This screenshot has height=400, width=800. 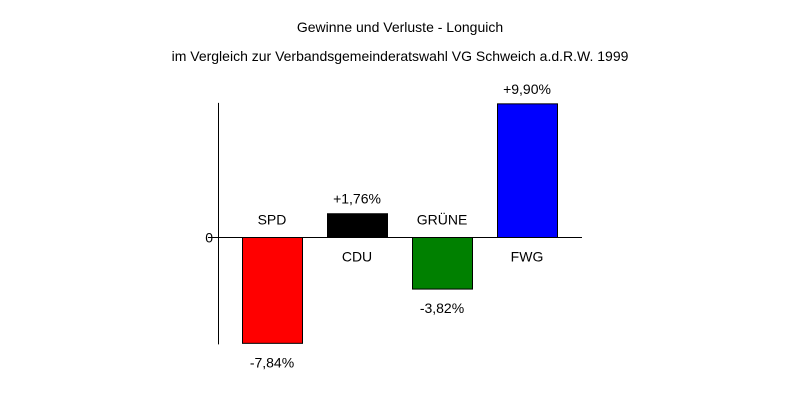 I want to click on y-tick-label: 0, so click(x=209, y=238).